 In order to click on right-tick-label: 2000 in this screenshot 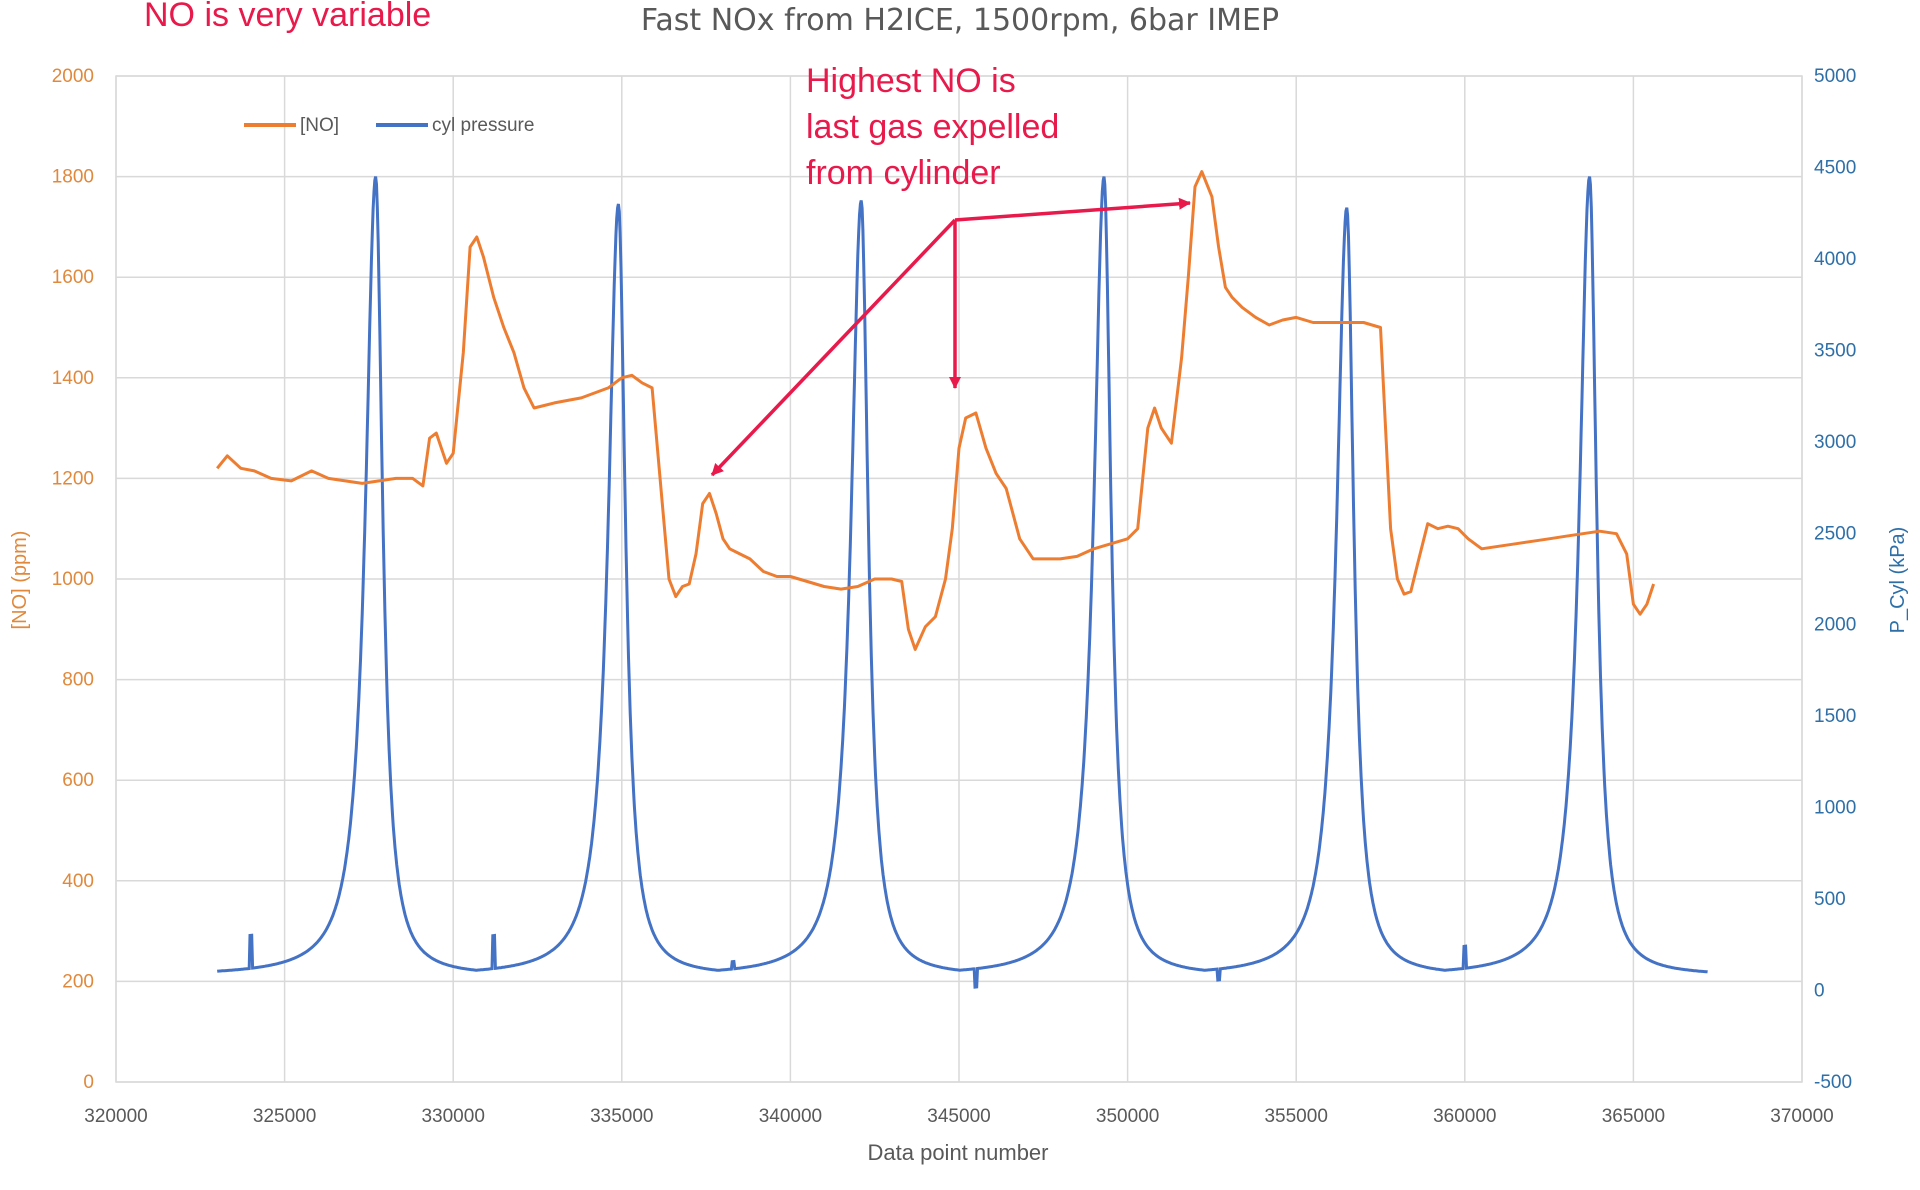, I will do `click(1835, 625)`.